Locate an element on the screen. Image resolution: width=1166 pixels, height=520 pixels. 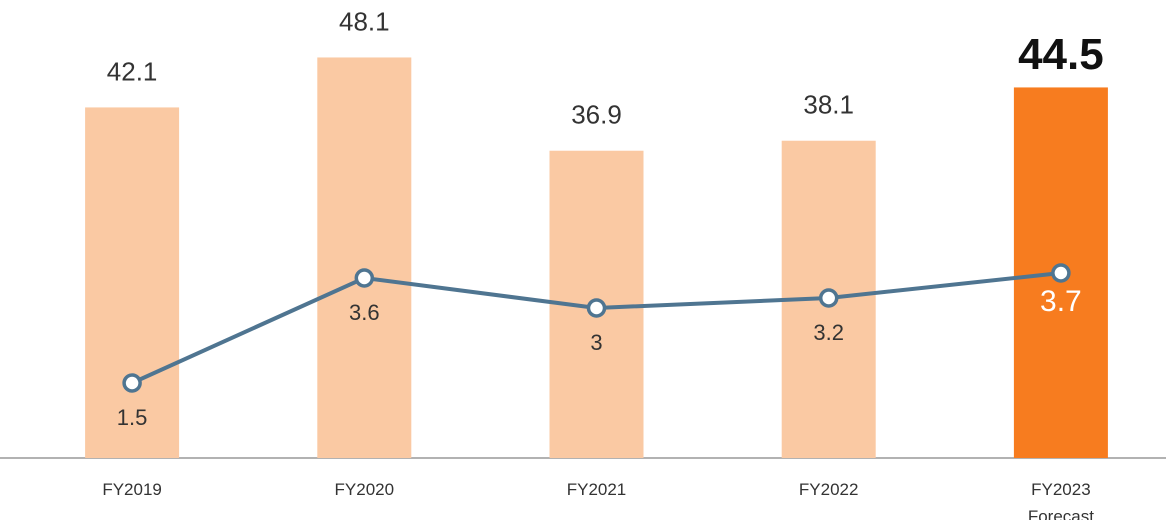
bar-value-label: 38.1 is located at coordinates (828, 105).